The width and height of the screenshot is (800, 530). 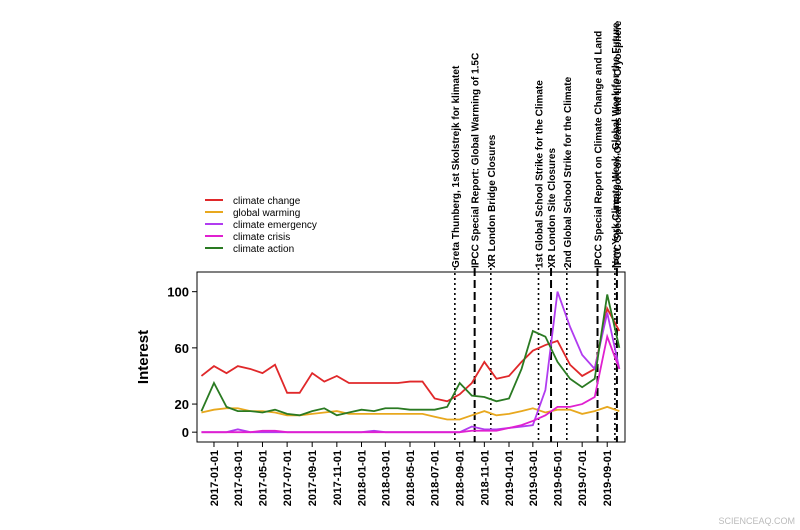 I want to click on legend-label: climate emergency, so click(x=275, y=225).